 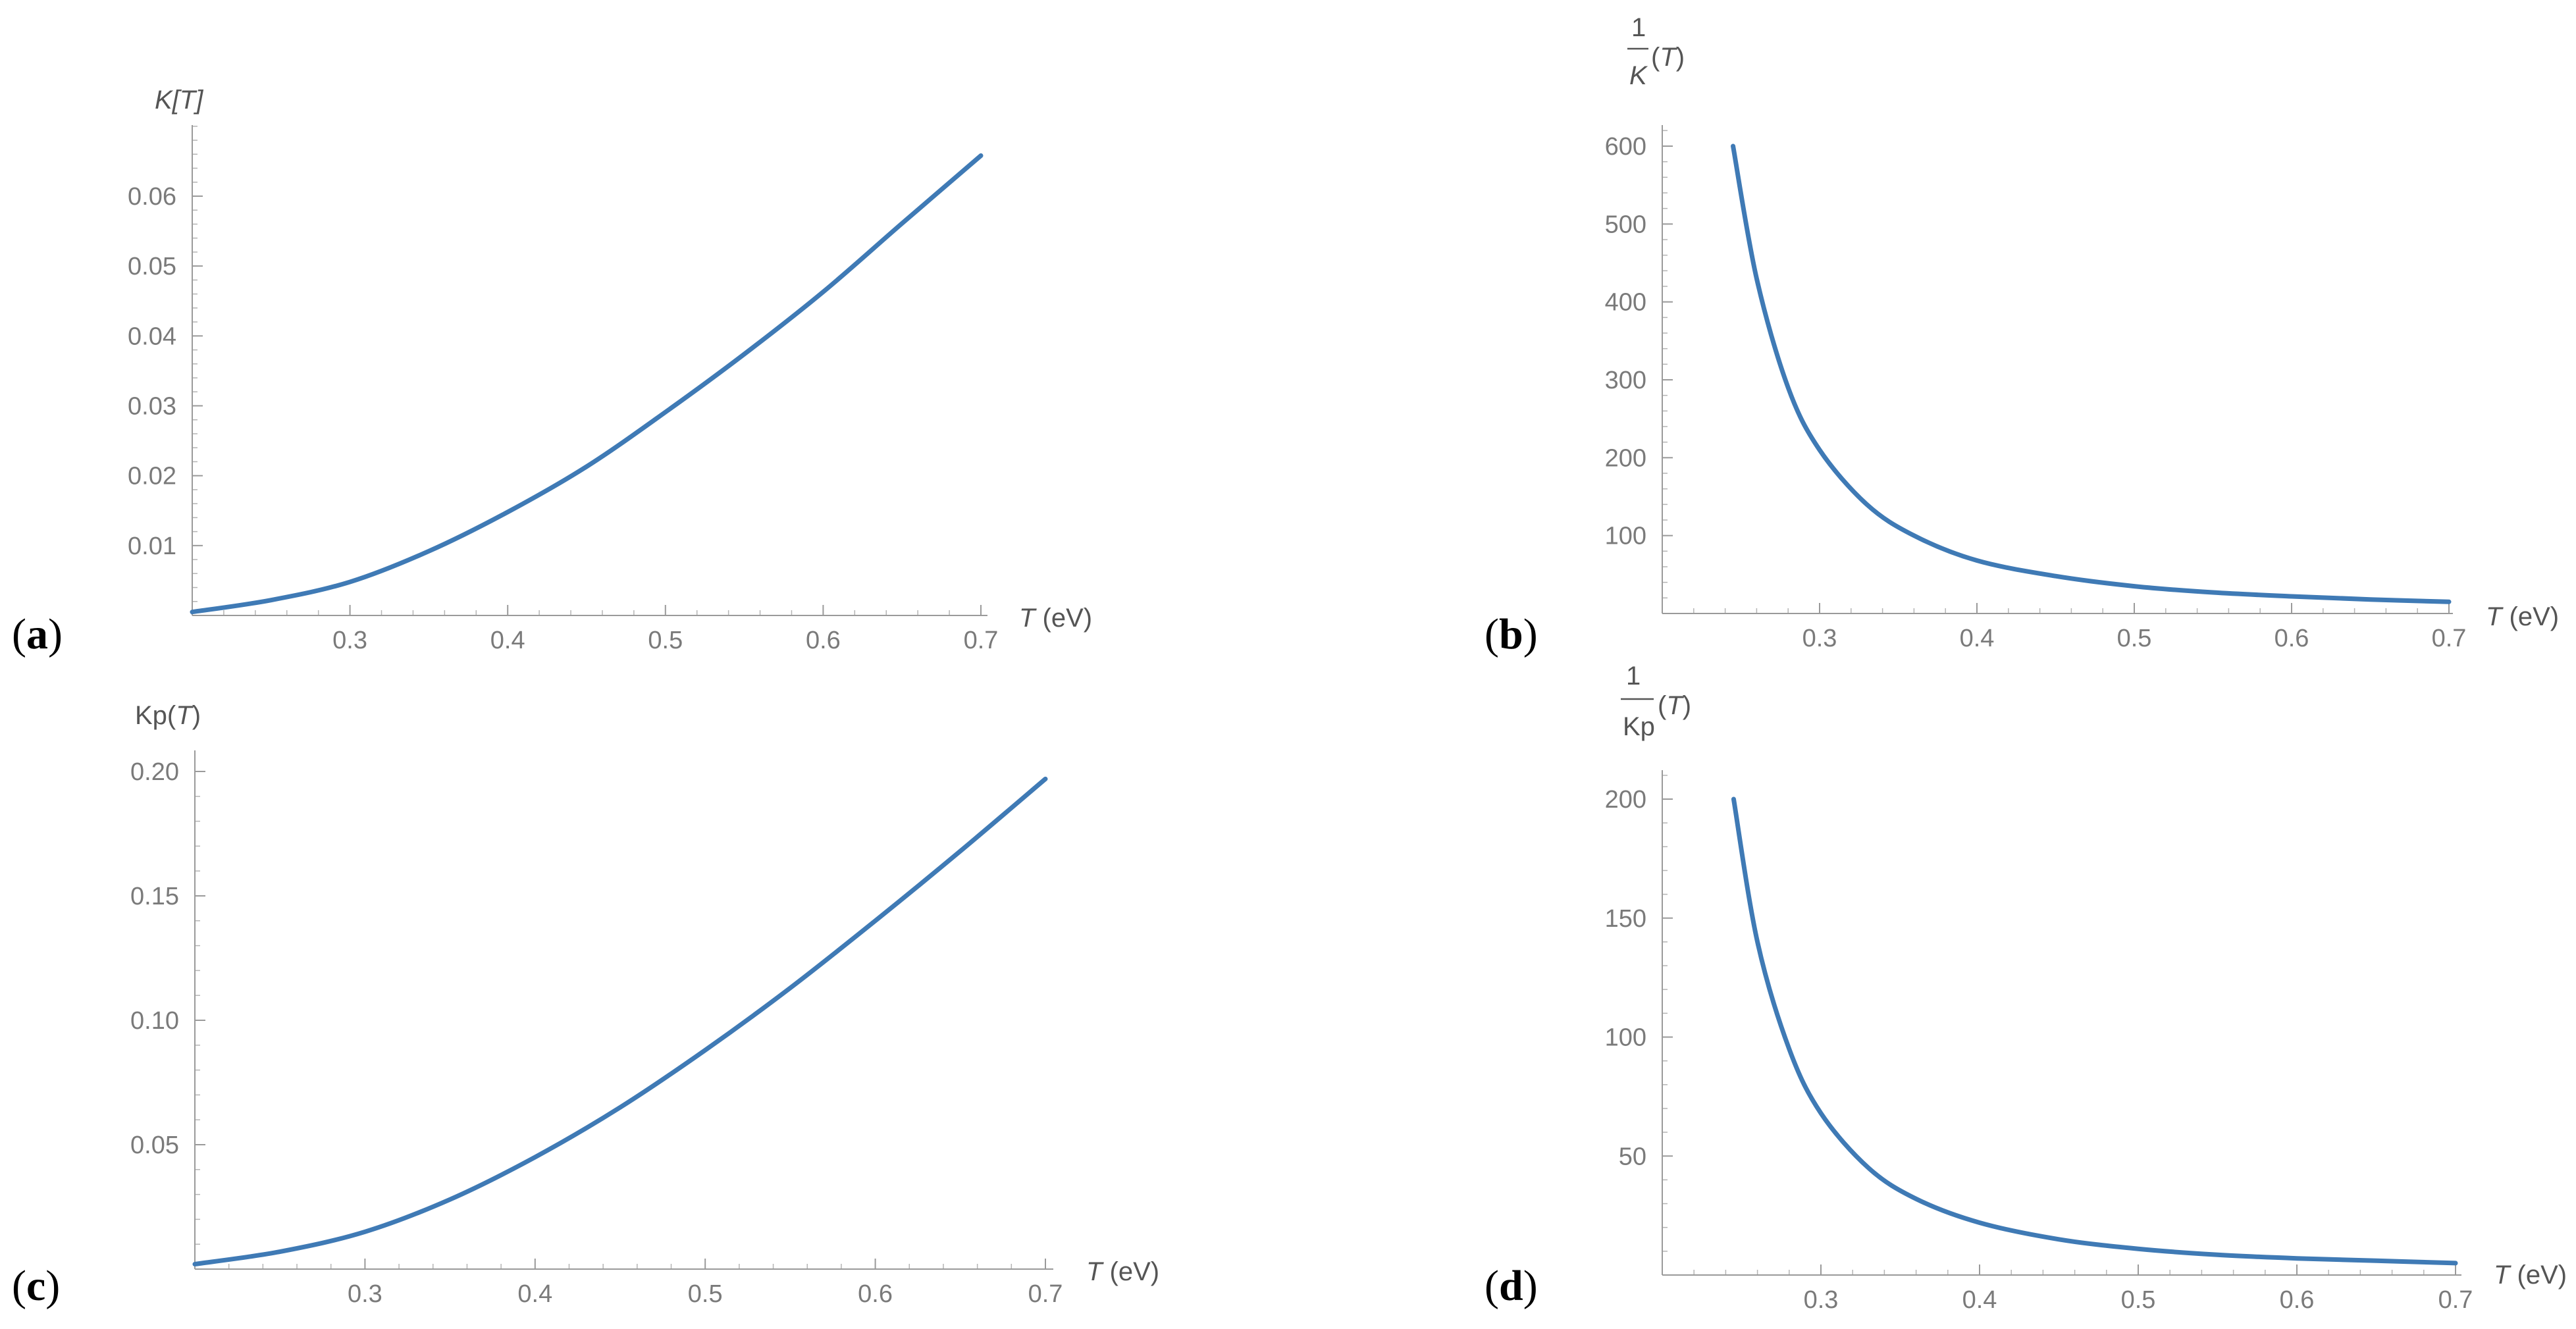 I want to click on panel-d-y-tick-label: 100, so click(x=1625, y=1038).